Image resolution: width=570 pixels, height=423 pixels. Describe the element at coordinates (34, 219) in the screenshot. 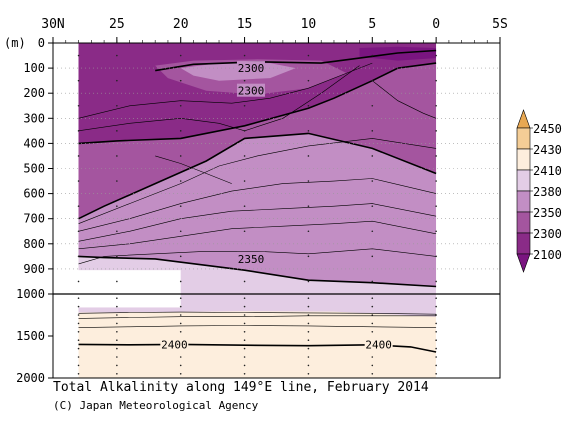

I see `y-tick-label: 700` at that location.